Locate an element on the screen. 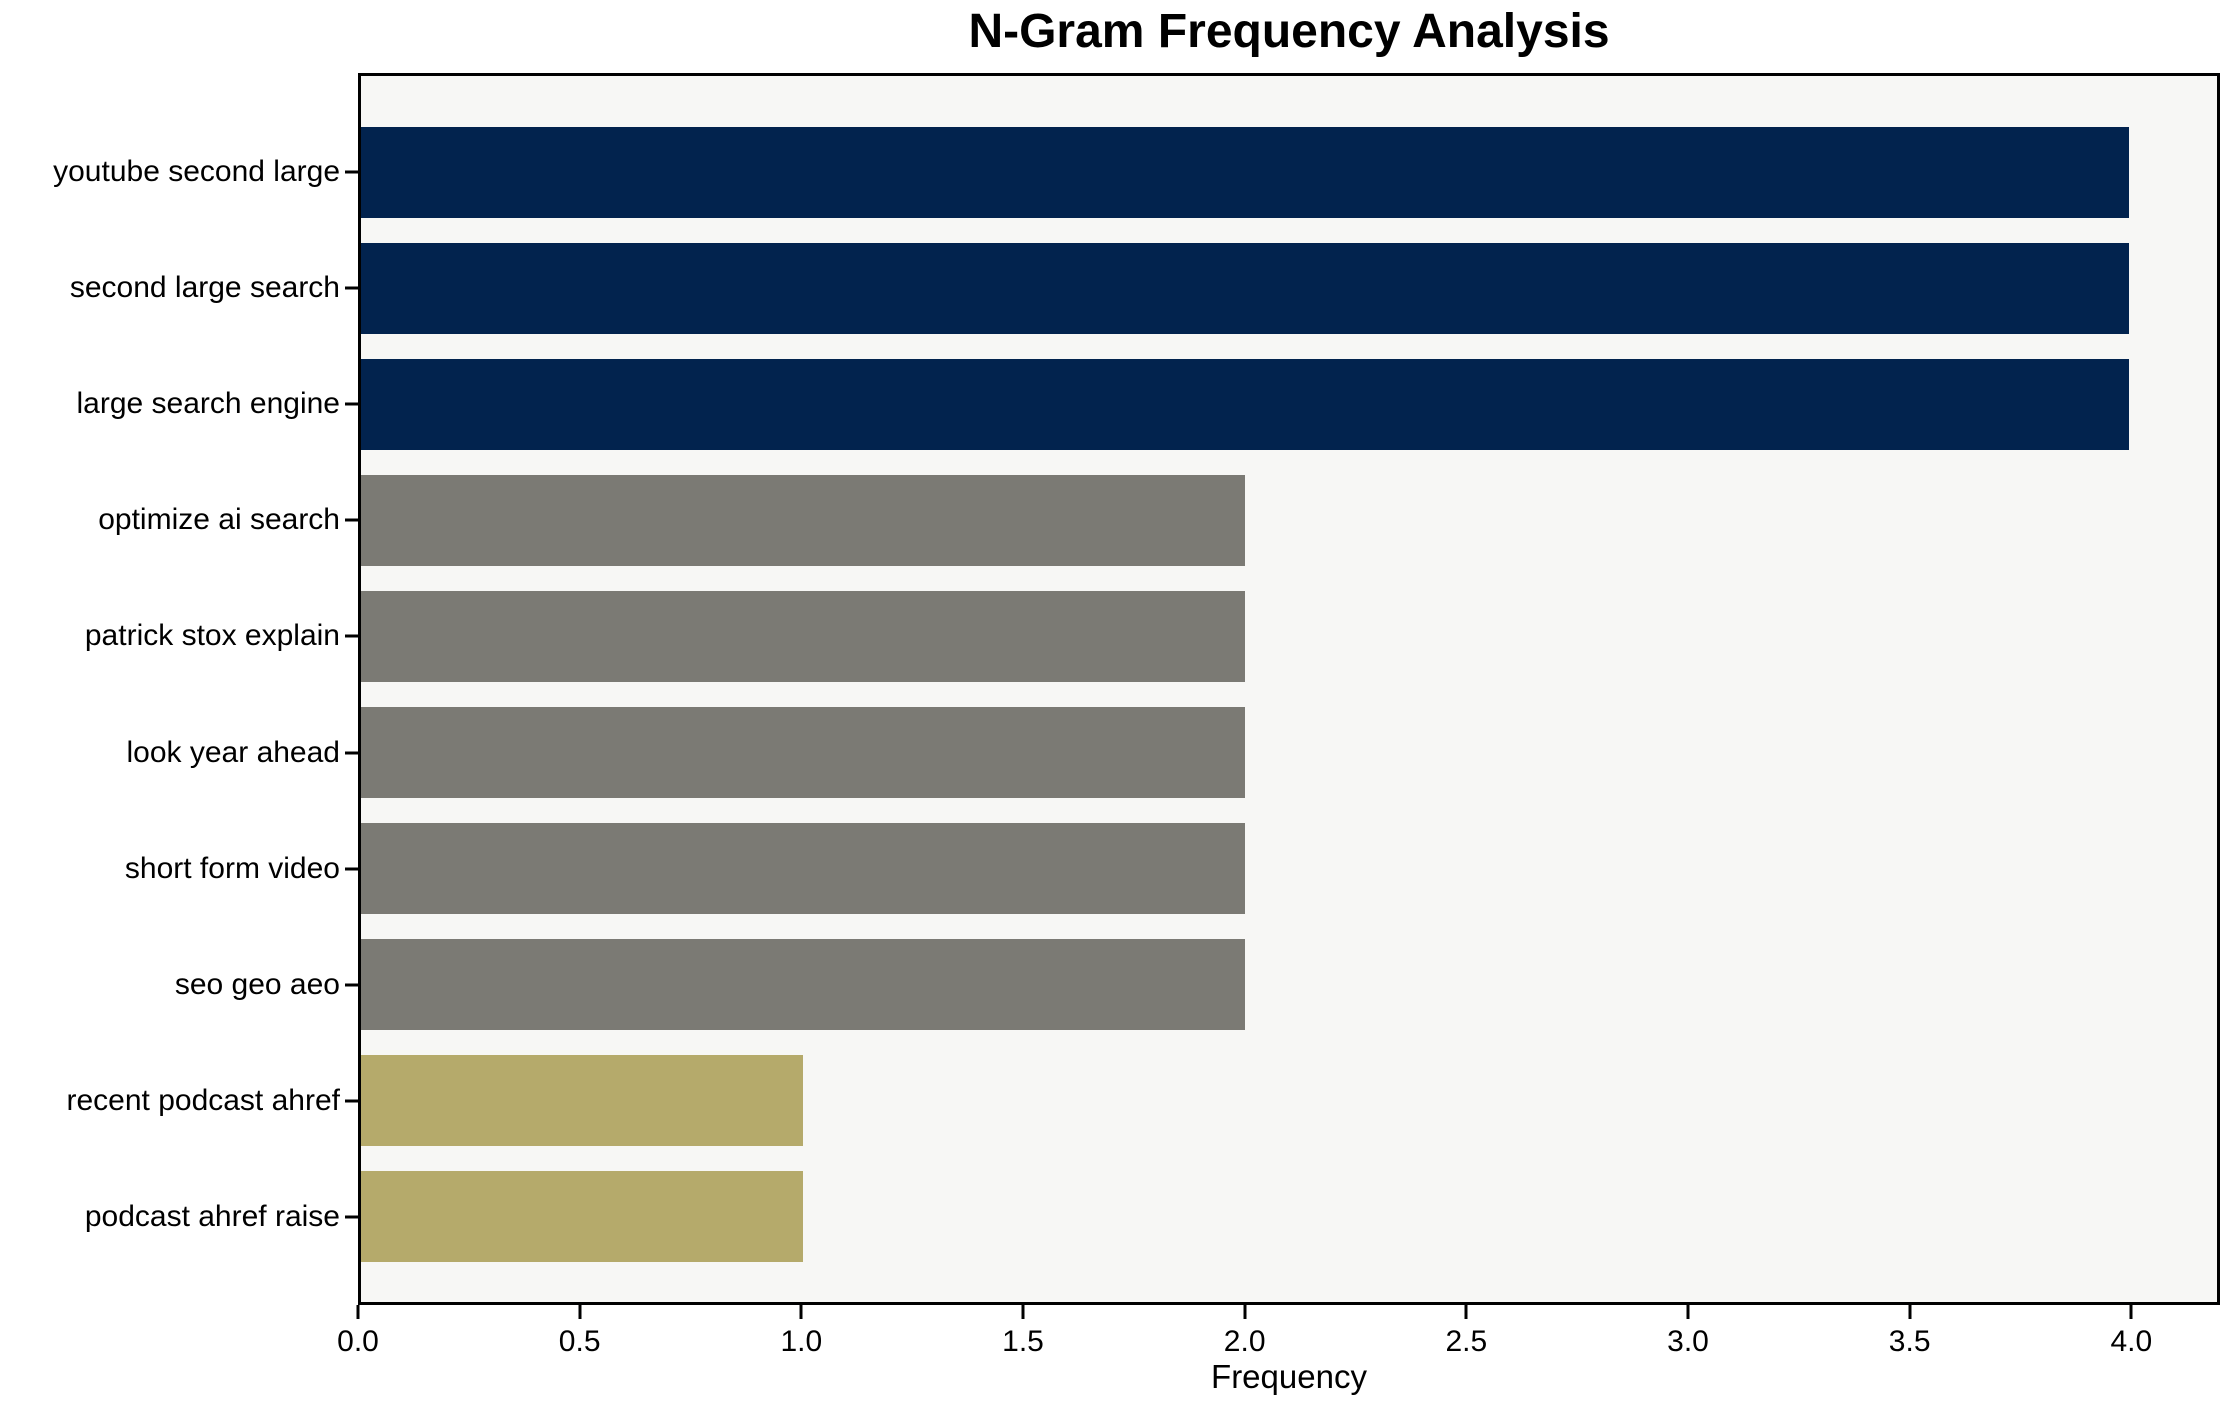 Image resolution: width=2238 pixels, height=1414 pixels. bar-row: patrick stox explain is located at coordinates (1151, 636).